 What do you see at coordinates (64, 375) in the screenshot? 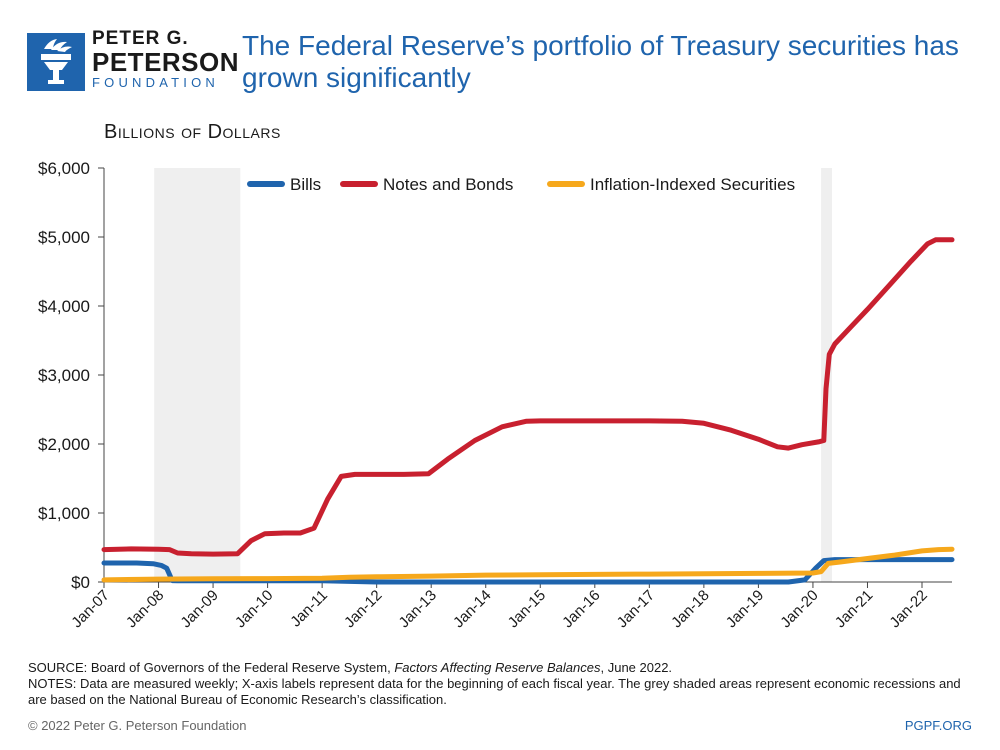
I see `y-tick-label: $3,000` at bounding box center [64, 375].